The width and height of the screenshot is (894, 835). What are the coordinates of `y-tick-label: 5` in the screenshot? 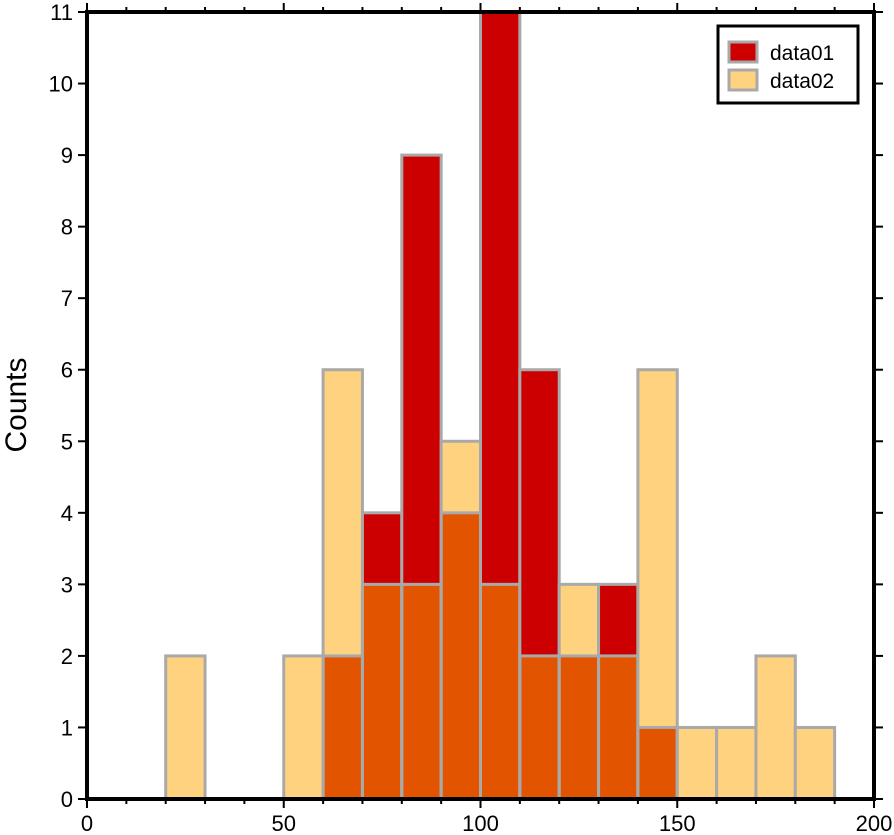 It's located at (67, 441).